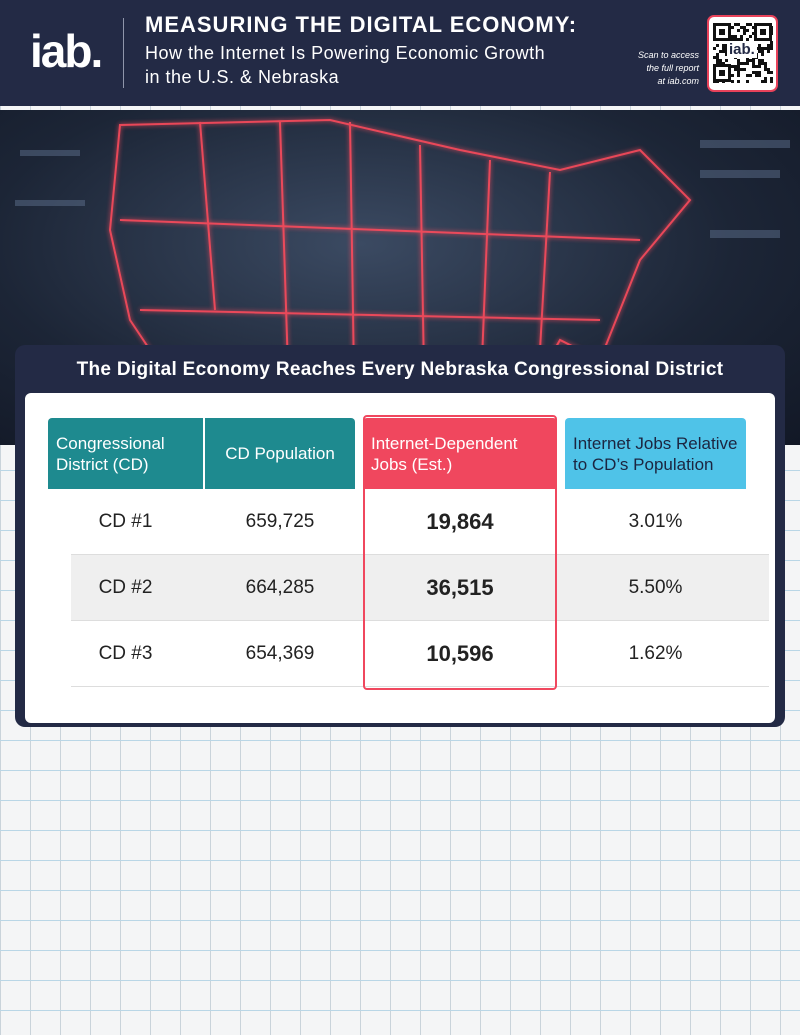  I want to click on table-cell: 1.62%, so click(655, 653).